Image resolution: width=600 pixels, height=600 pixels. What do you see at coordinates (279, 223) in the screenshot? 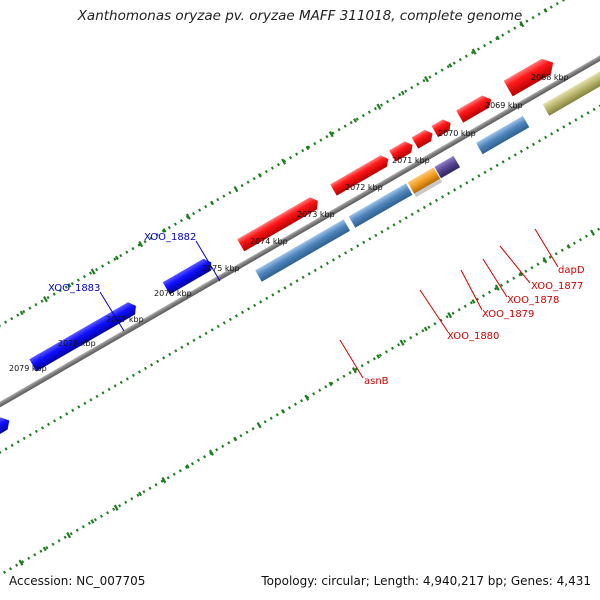
I see `gene-arrow-asnb` at bounding box center [279, 223].